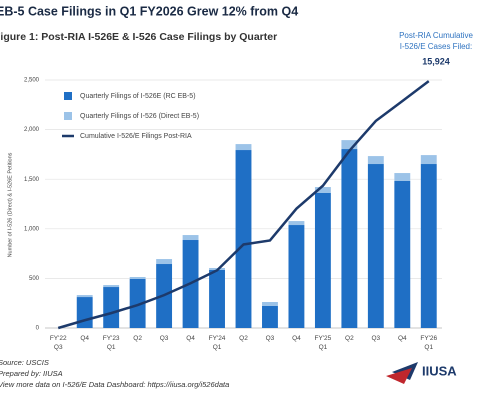 The image size is (500, 400). I want to click on annotation-text: Post-RIA Cumulative I-526/E Cases Filed:, so click(436, 41).